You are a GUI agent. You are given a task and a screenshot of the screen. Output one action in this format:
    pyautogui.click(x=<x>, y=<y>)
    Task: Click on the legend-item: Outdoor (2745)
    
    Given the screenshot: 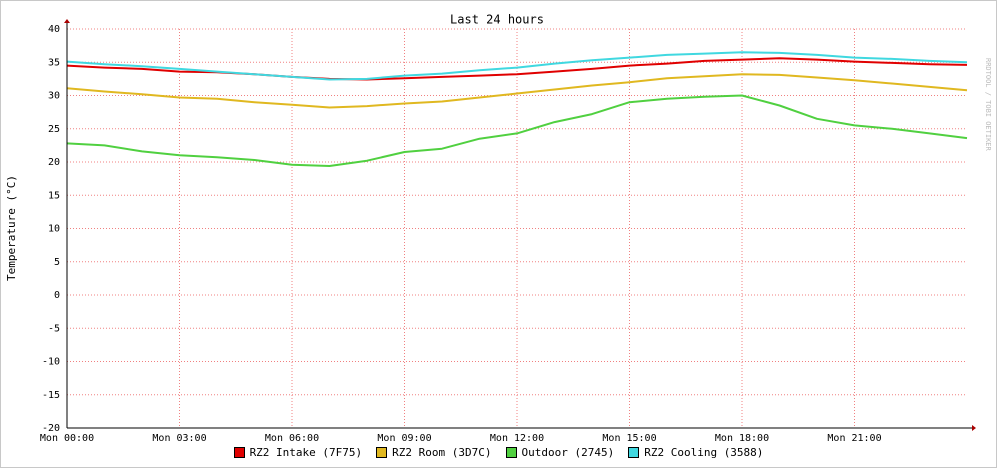 What is the action you would take?
    pyautogui.click(x=560, y=452)
    